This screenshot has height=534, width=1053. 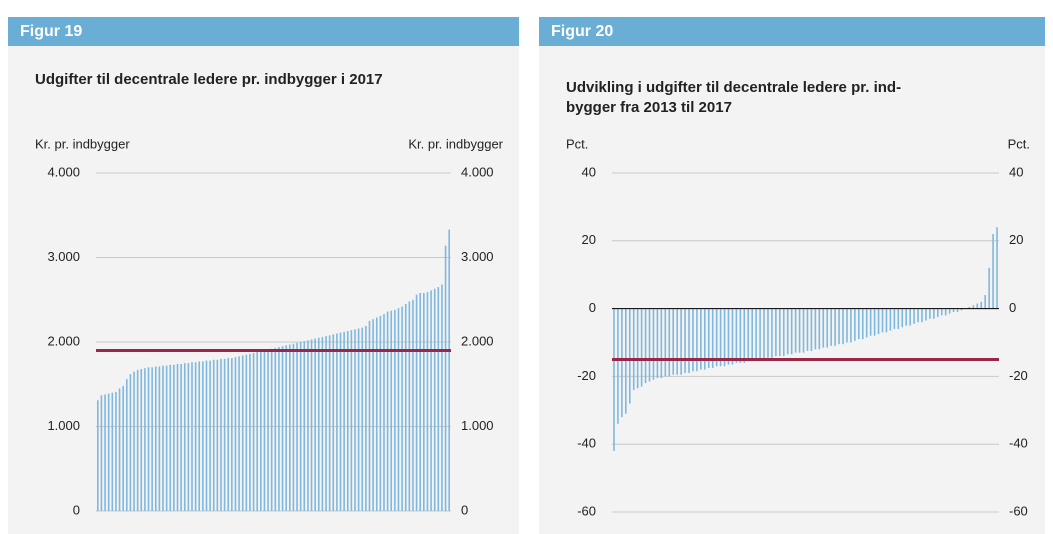 I want to click on figure-label: Figur 19, so click(x=51, y=31).